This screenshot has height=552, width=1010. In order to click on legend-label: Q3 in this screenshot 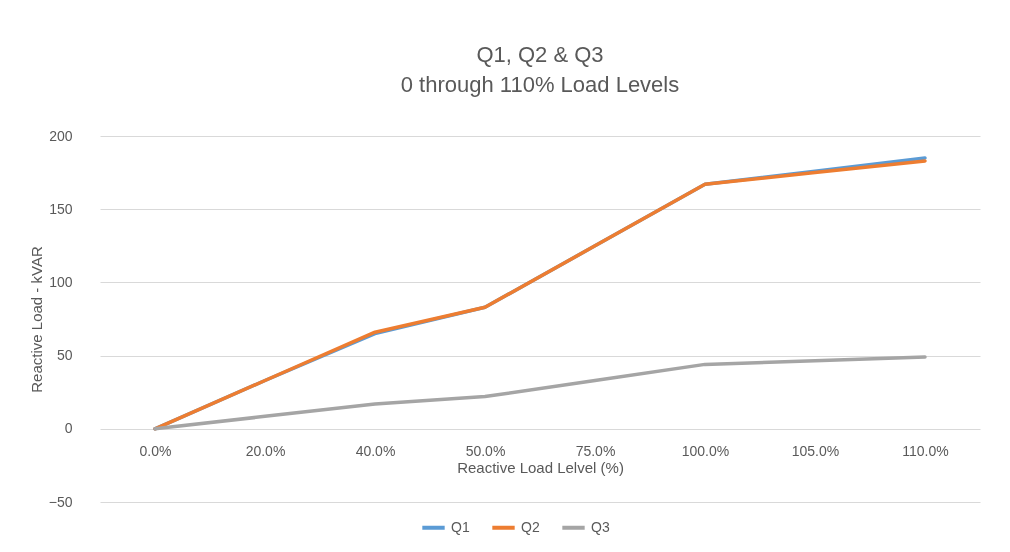, I will do `click(600, 526)`.